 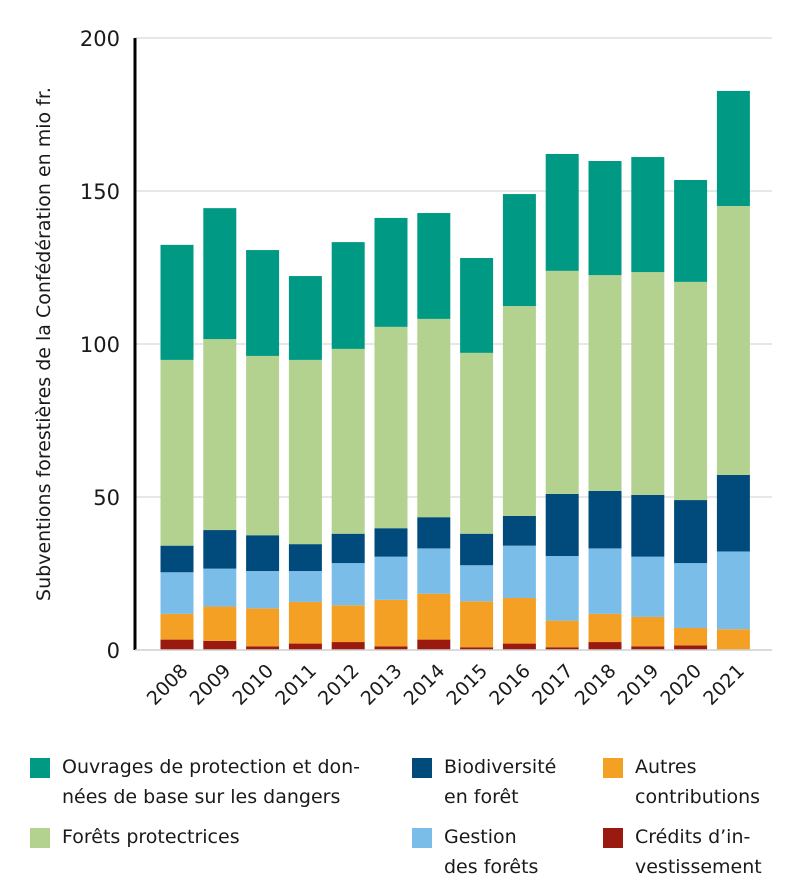 What do you see at coordinates (500, 782) in the screenshot?
I see `legend-label: Biodiversité en forêt` at bounding box center [500, 782].